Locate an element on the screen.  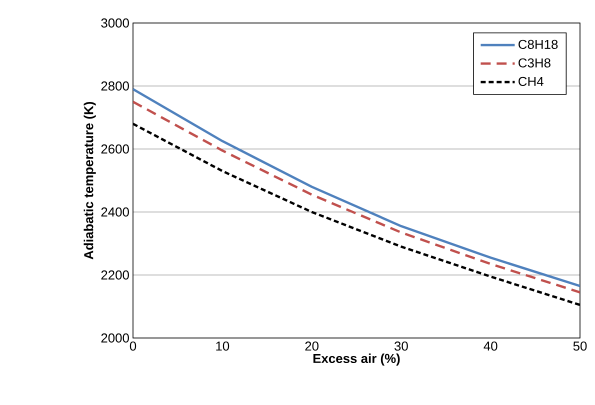
x-tick-label: 30 is located at coordinates (401, 346).